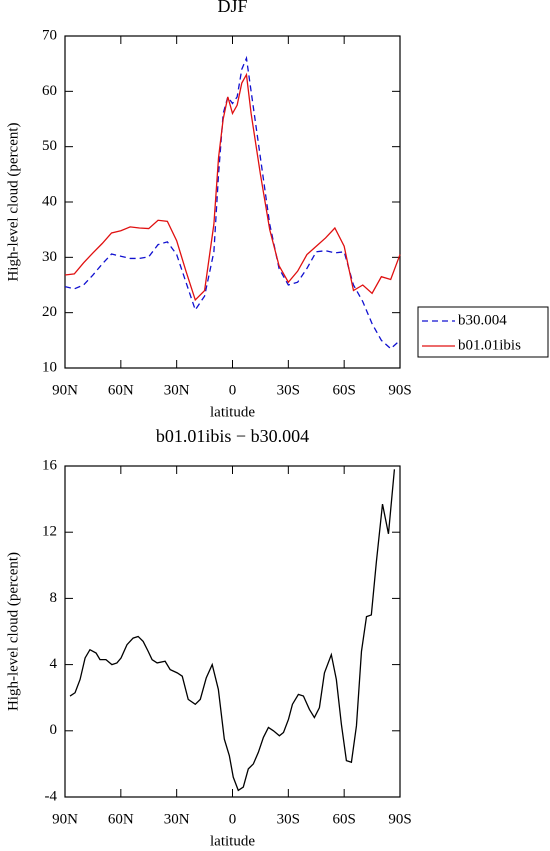 Image resolution: width=550 pixels, height=851 pixels. Describe the element at coordinates (54, 730) in the screenshot. I see `y-tick-label: 0` at that location.